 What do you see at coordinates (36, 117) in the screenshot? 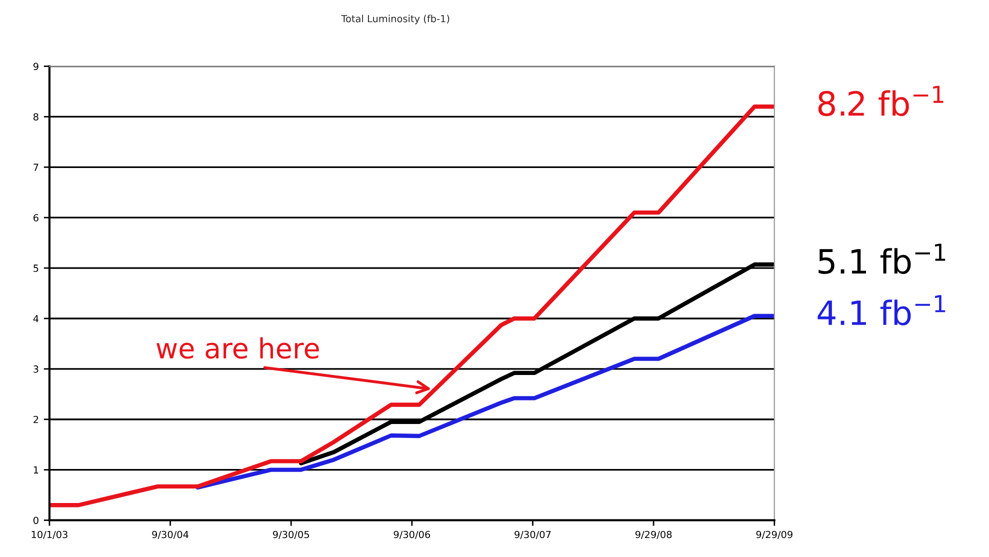
I see `y-tick-label: 8` at bounding box center [36, 117].